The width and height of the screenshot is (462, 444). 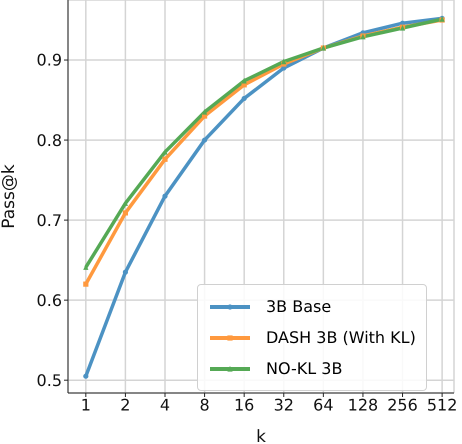 I want to click on legend-label: 3B Base, so click(x=299, y=306).